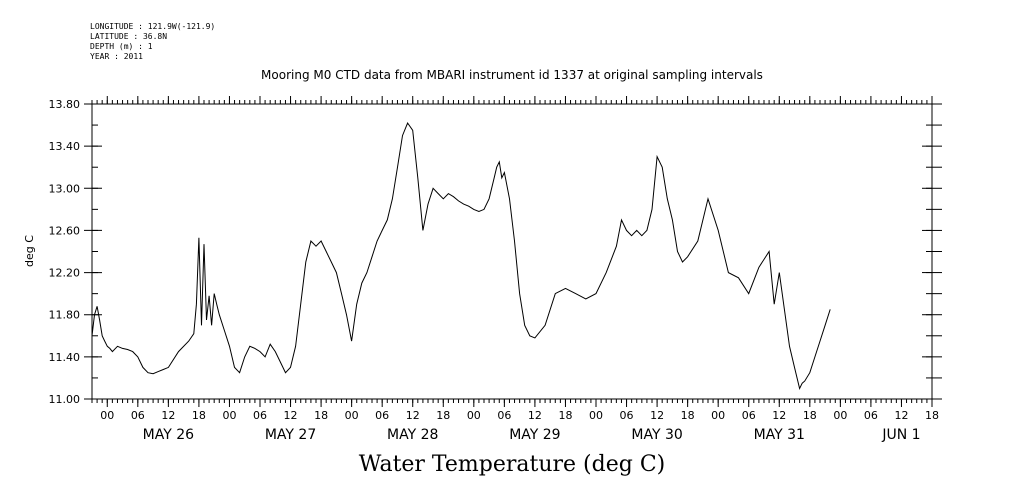  What do you see at coordinates (168, 435) in the screenshot?
I see `x-day-label: MAY 26` at bounding box center [168, 435].